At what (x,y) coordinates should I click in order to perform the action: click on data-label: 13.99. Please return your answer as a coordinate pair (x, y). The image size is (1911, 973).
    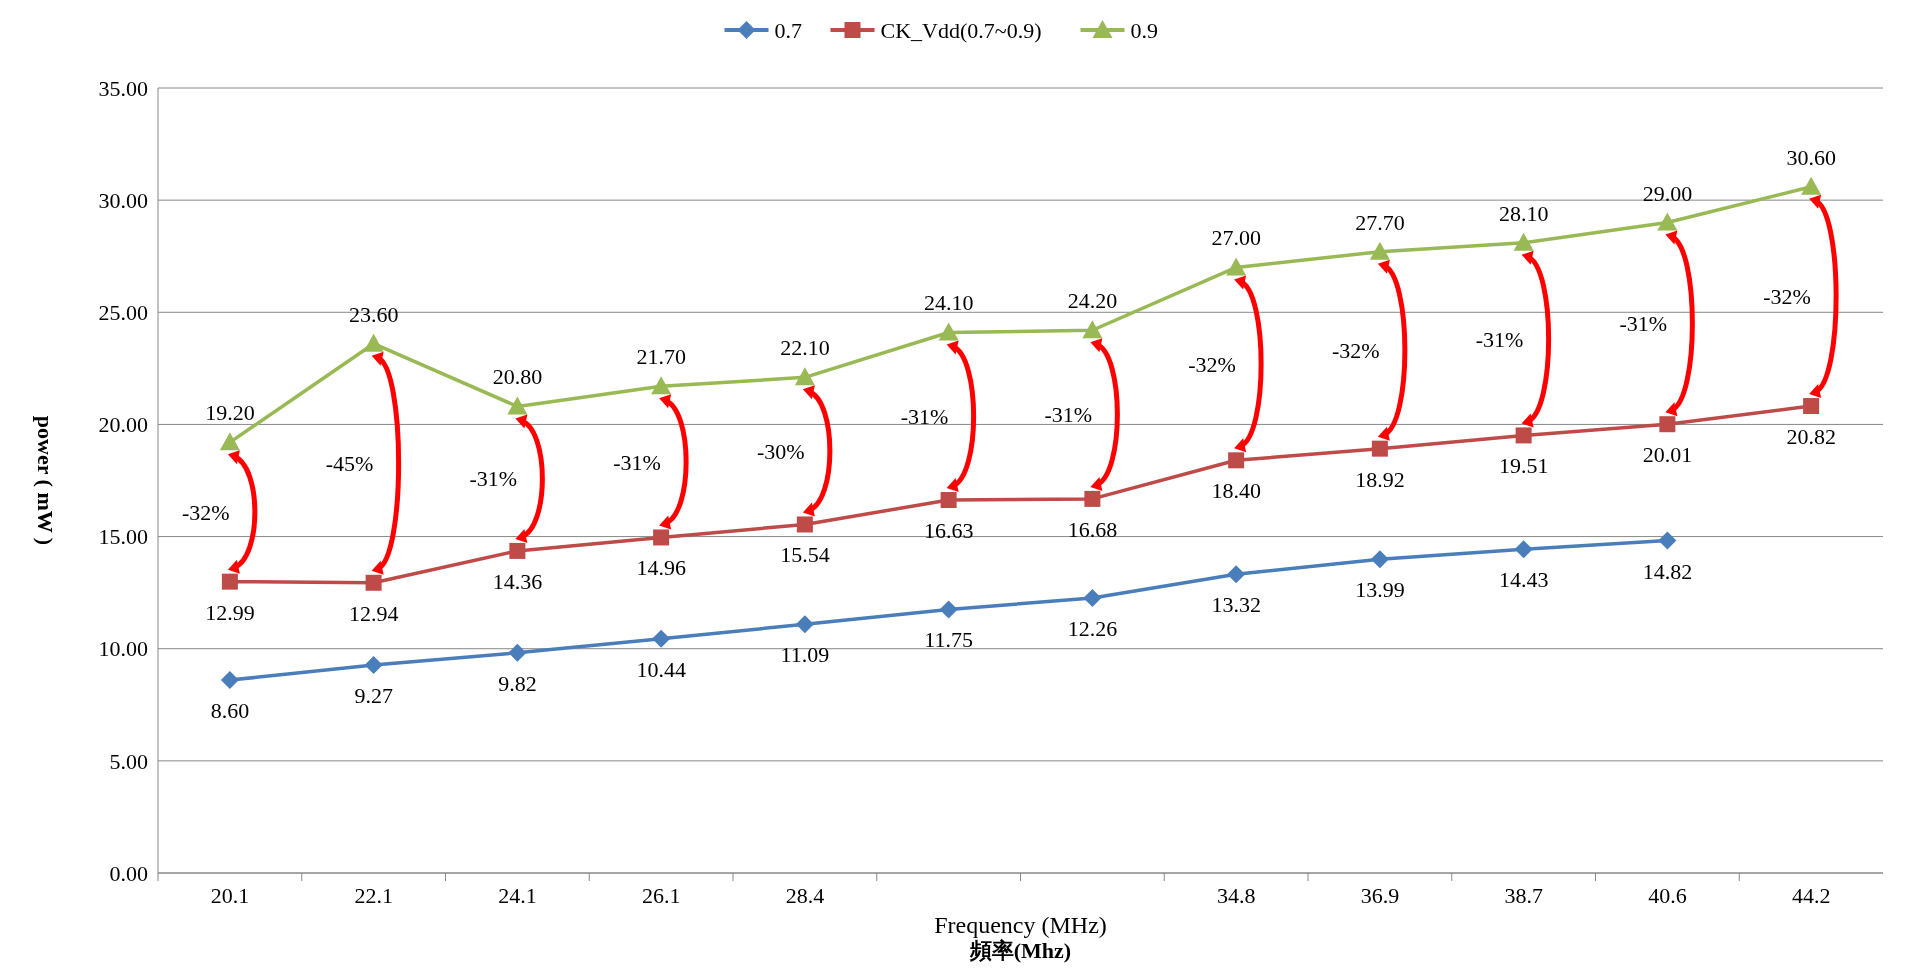
    Looking at the image, I should click on (1380, 590).